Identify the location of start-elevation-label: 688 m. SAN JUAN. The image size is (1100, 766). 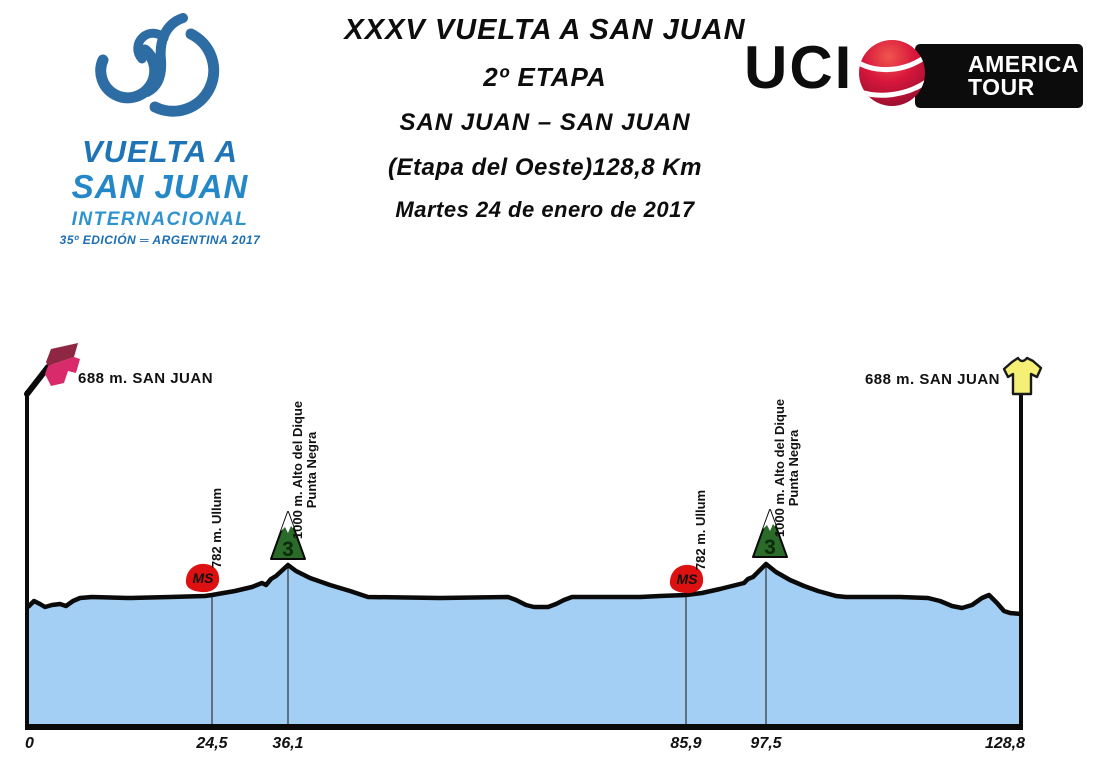
(145, 378).